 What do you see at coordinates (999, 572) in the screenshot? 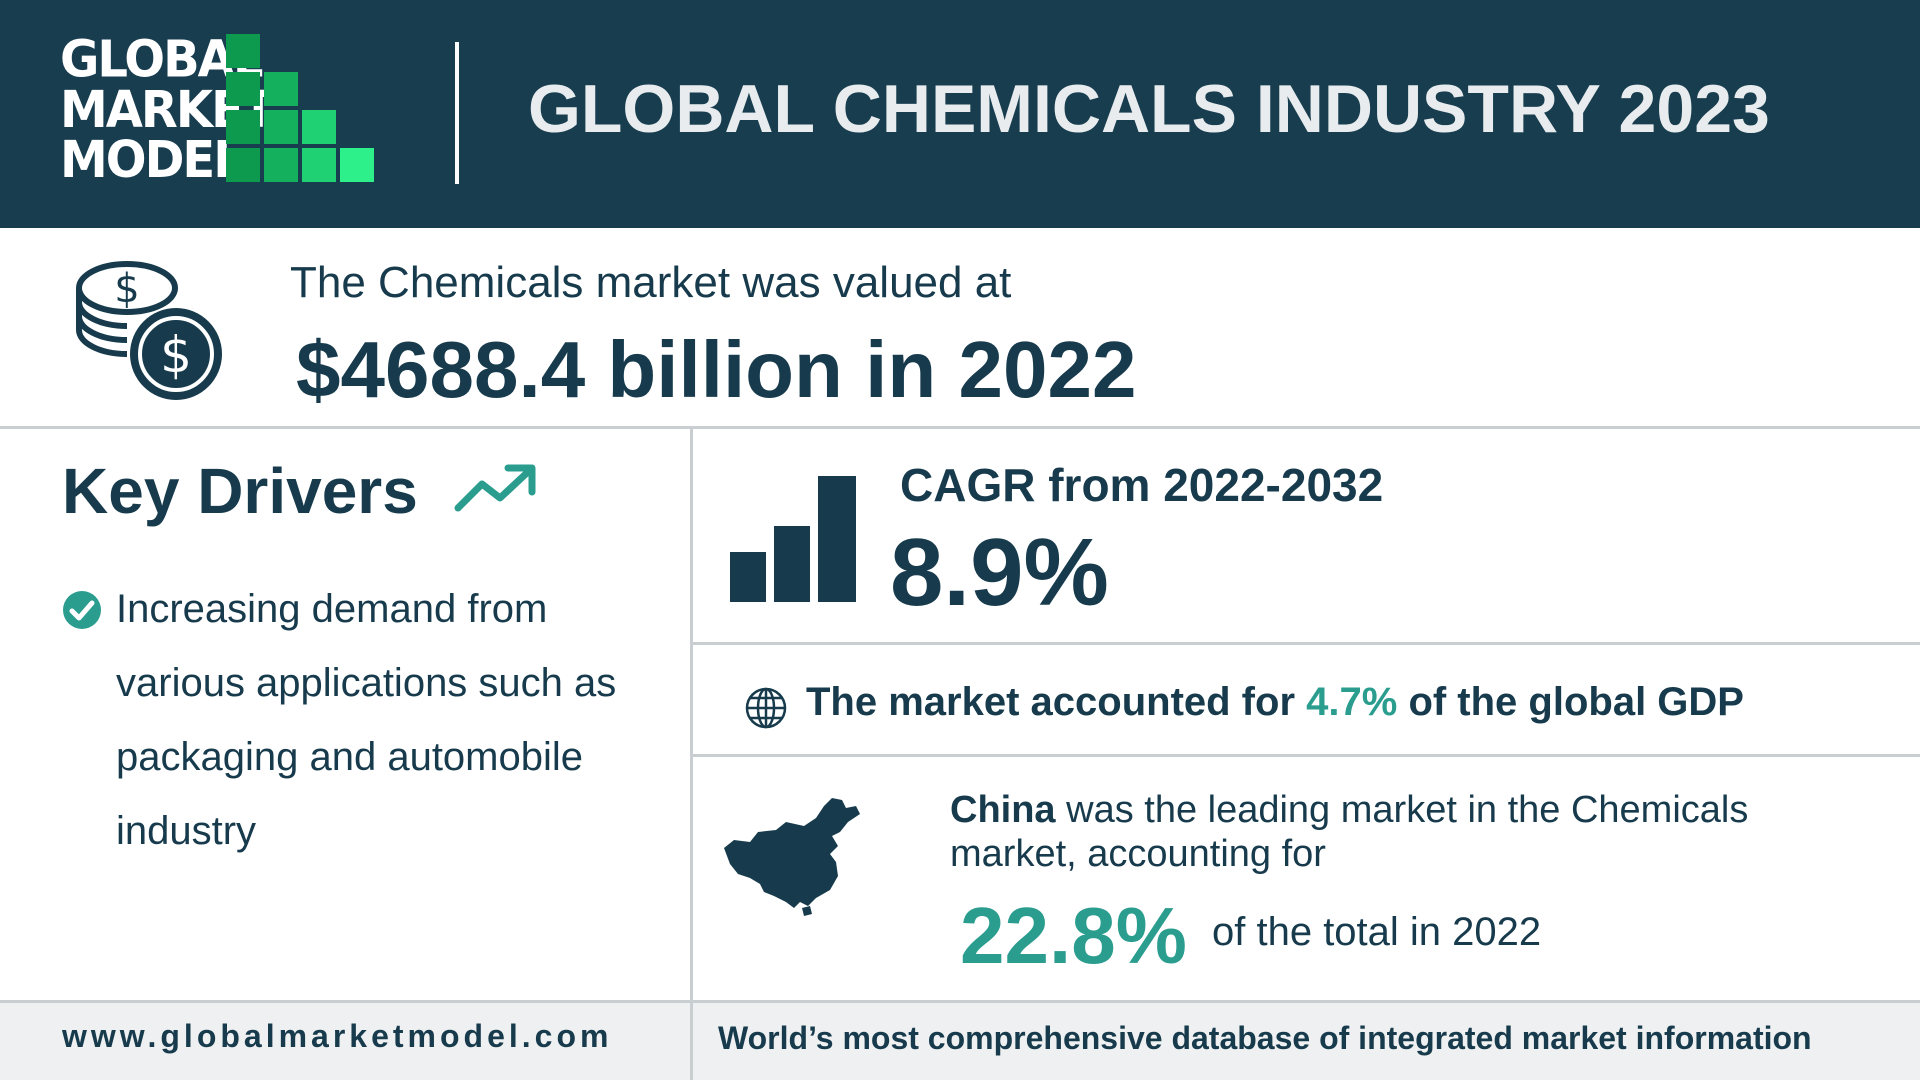
I see `cagr-value: 8.9%` at bounding box center [999, 572].